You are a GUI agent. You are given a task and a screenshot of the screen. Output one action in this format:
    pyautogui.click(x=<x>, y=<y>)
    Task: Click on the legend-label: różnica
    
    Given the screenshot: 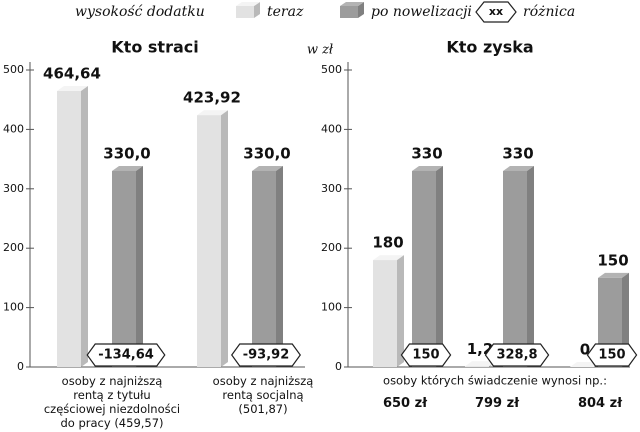 What is the action you would take?
    pyautogui.click(x=549, y=12)
    